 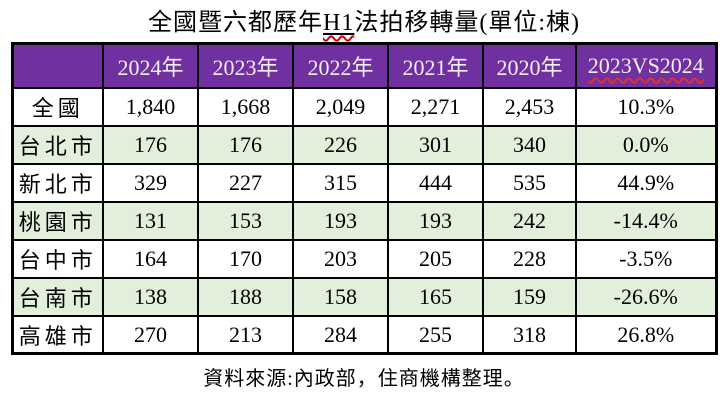 I want to click on row-label: 高雄市, so click(x=57, y=334).